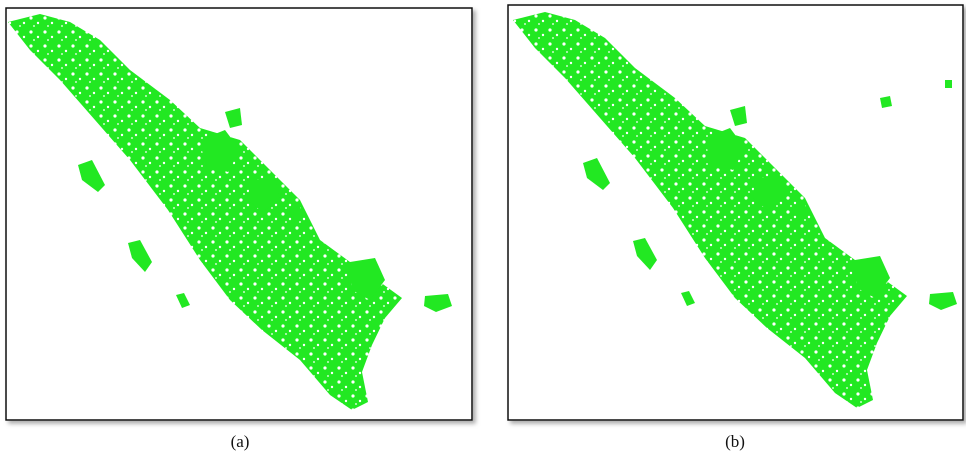 Image resolution: width=966 pixels, height=459 pixels. Describe the element at coordinates (240, 441) in the screenshot. I see `panel-label: (a)` at that location.